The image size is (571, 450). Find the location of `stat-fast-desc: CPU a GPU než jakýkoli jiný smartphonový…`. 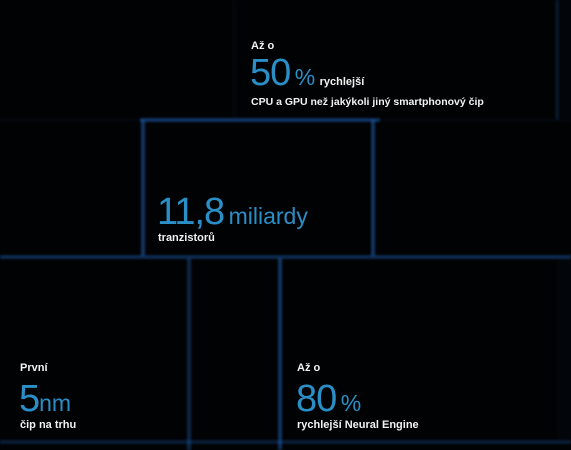

stat-fast-desc: CPU a GPU než jakýkoli jiný smartphonový… is located at coordinates (367, 102).